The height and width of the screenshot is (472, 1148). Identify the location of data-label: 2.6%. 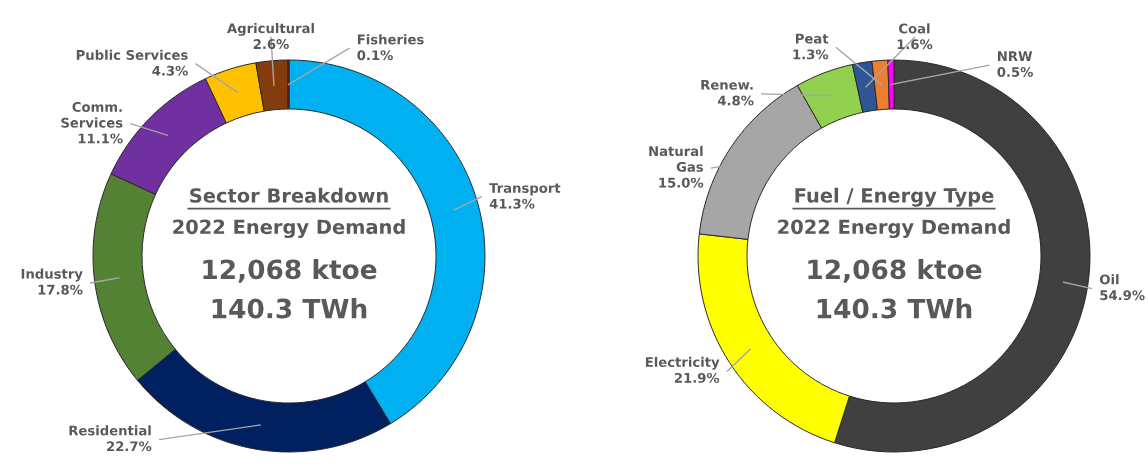
(271, 44).